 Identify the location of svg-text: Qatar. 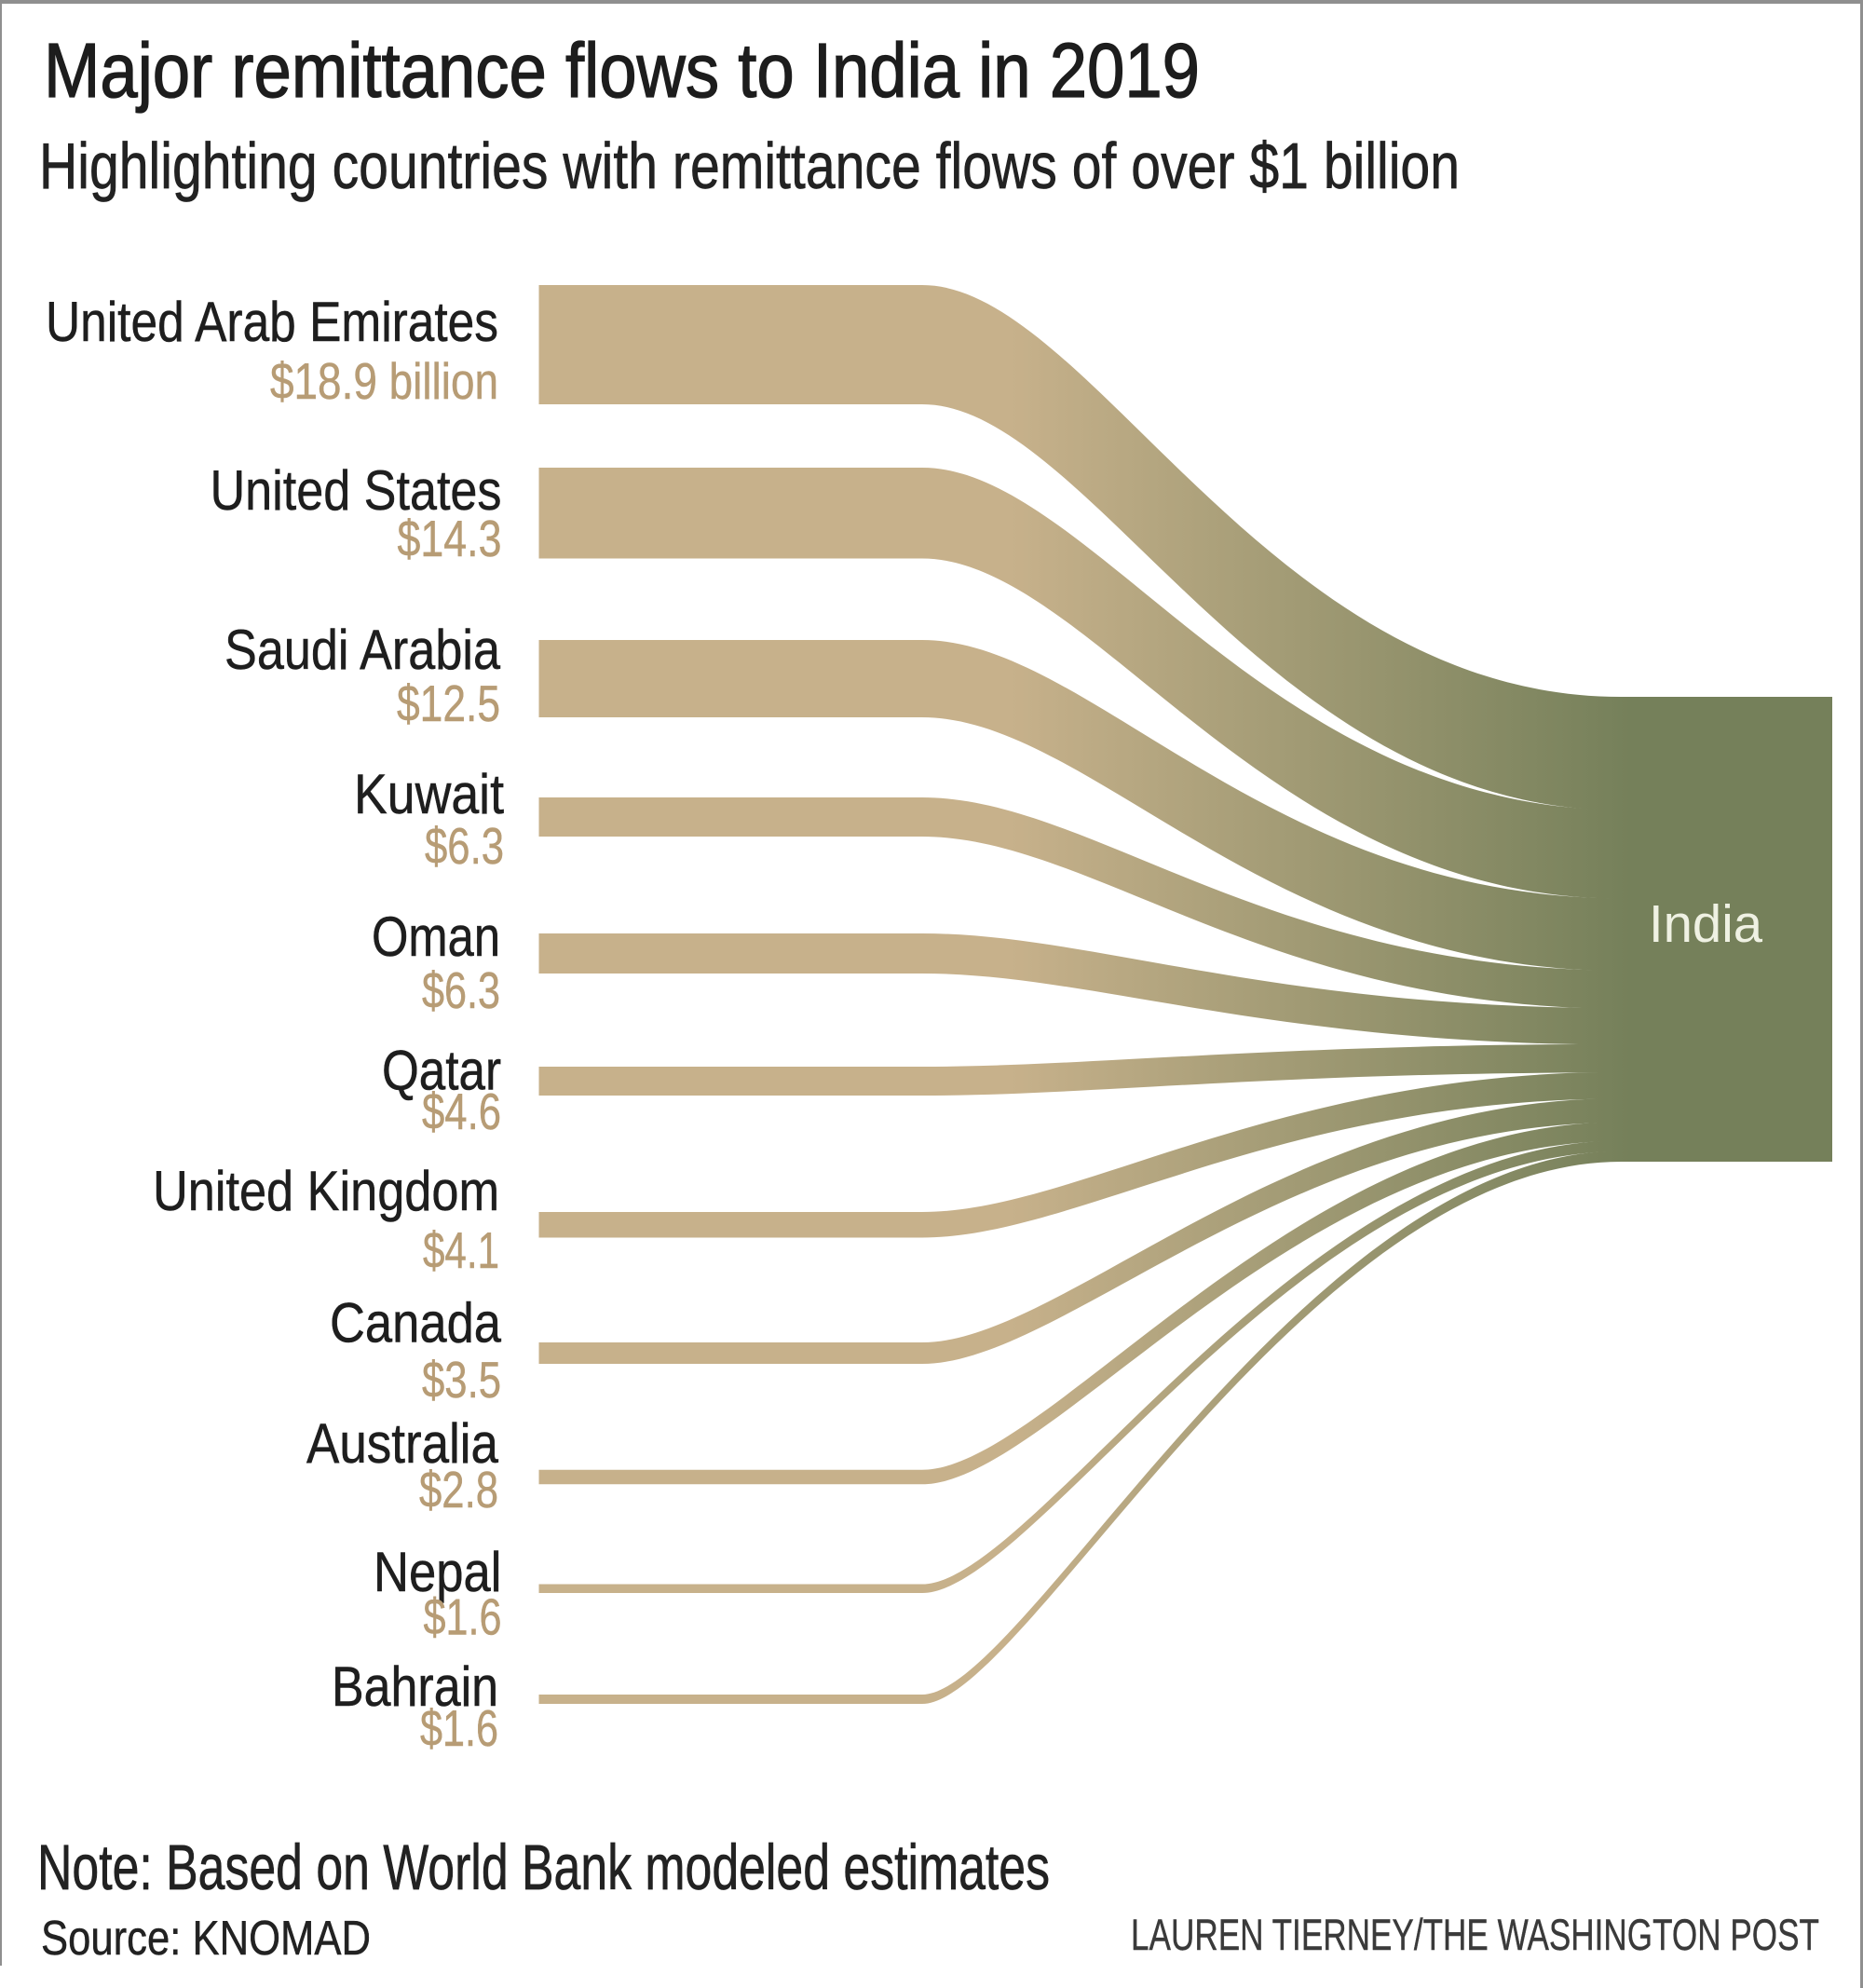
(441, 1071).